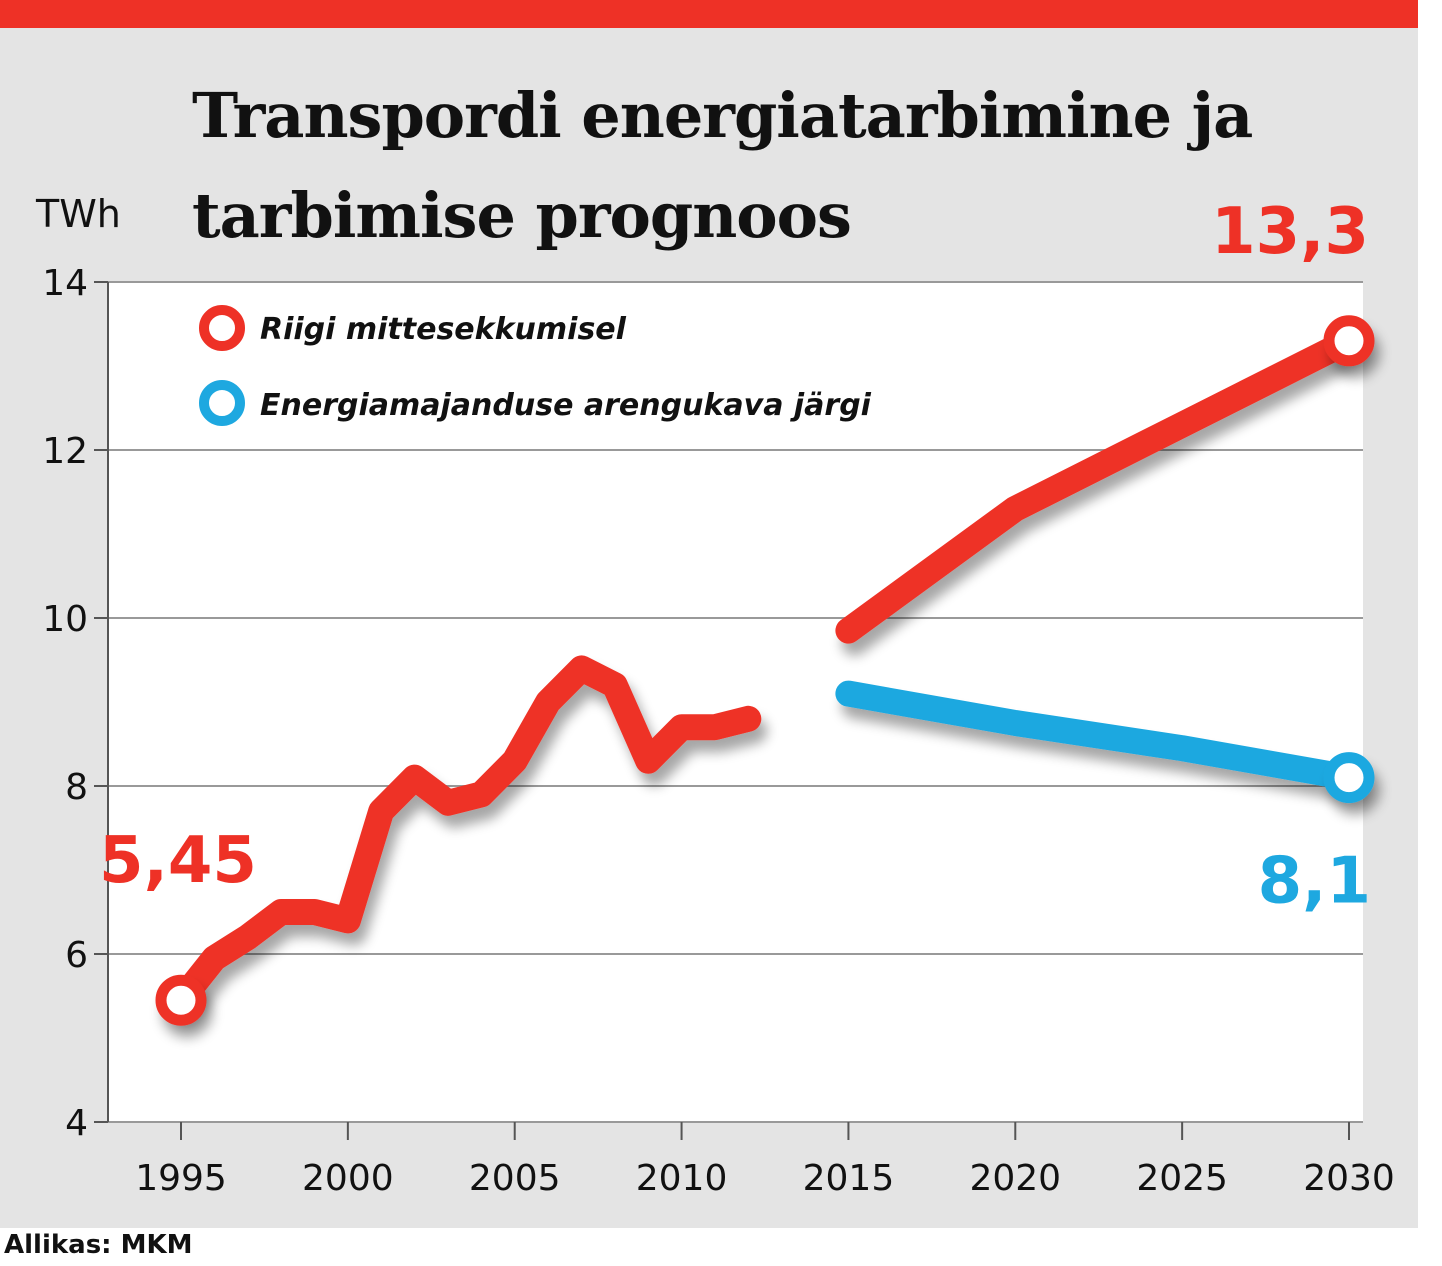  What do you see at coordinates (76, 955) in the screenshot?
I see `y-tick-label-6: 6` at bounding box center [76, 955].